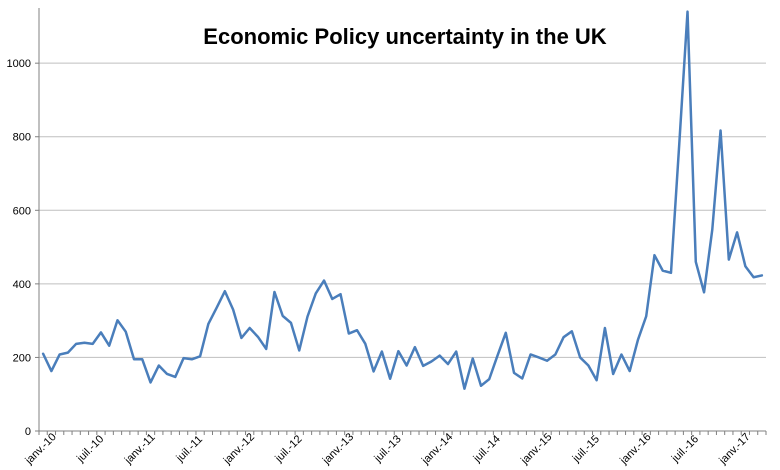  What do you see at coordinates (22, 285) in the screenshot?
I see `y-tick-label: 400` at bounding box center [22, 285].